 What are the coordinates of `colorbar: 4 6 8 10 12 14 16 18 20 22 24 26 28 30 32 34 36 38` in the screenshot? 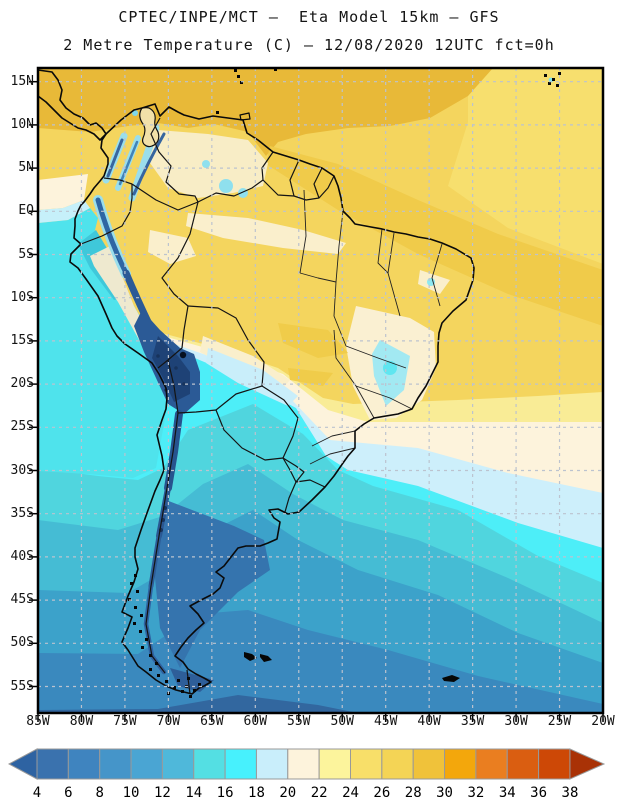 It's located at (309, 773).